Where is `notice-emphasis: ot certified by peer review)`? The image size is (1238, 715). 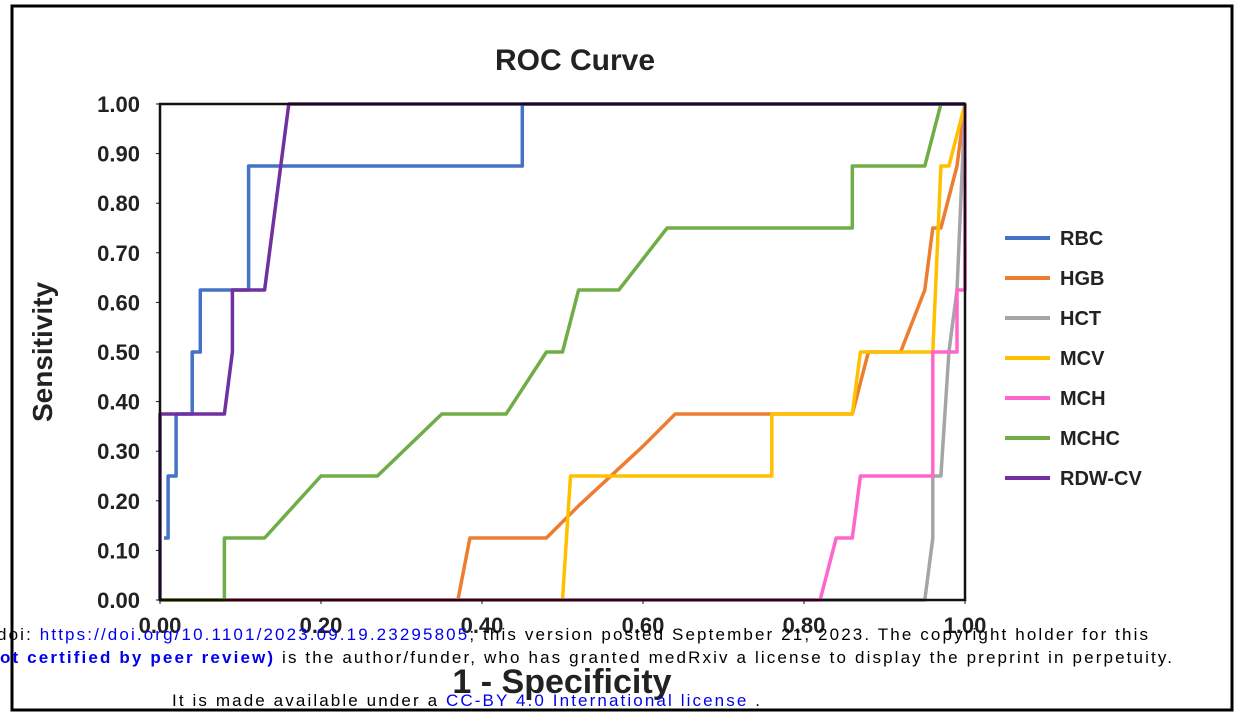 notice-emphasis: ot certified by peer review) is located at coordinates (136, 657).